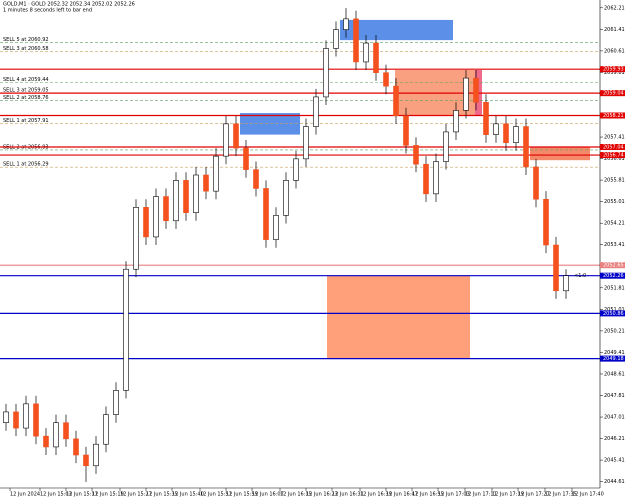 This screenshot has width=625, height=500. Describe the element at coordinates (26, 98) in the screenshot. I see `order-label: SELL 2 at 2058.76` at that location.